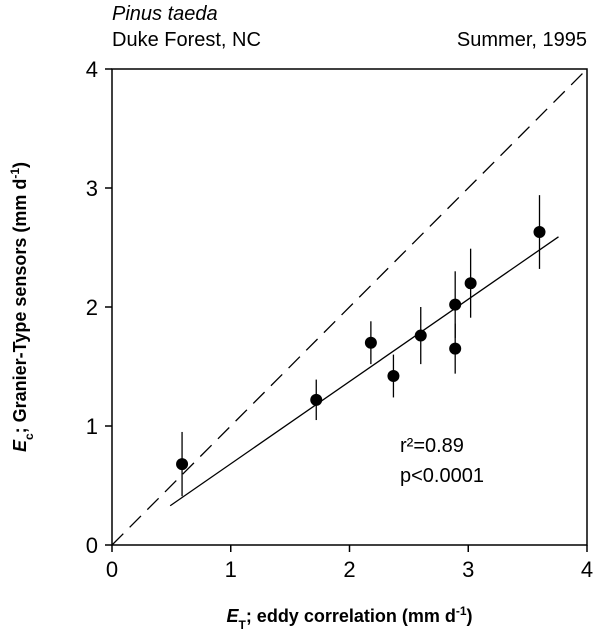  I want to click on x-tick-label: 1, so click(231, 569).